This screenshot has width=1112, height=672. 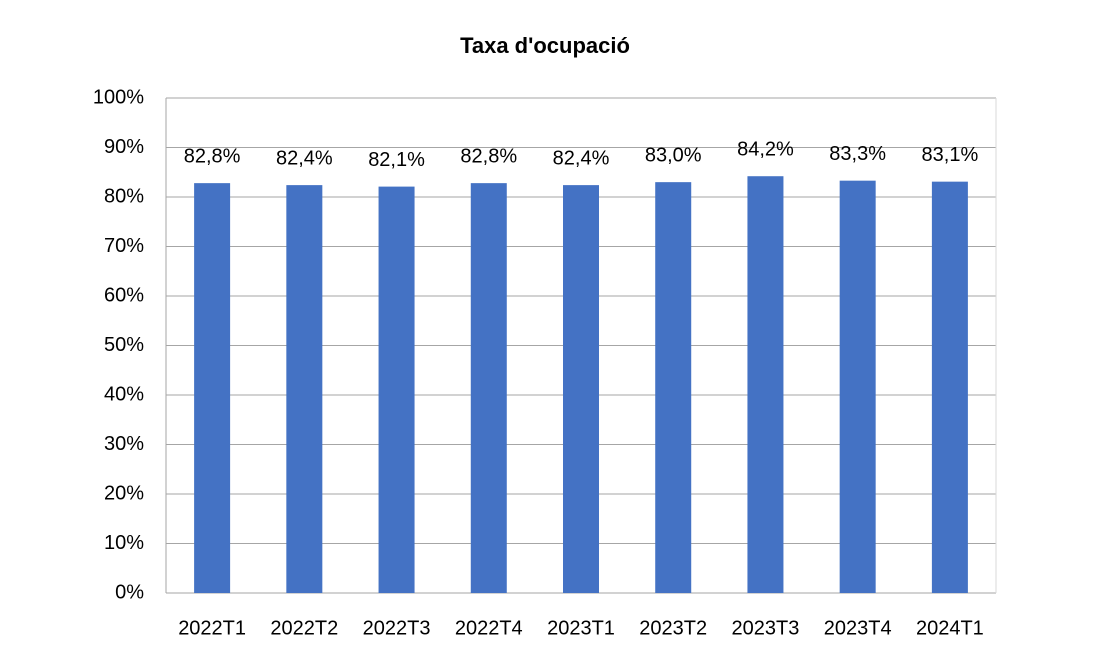 I want to click on y-tick-label: 50%, so click(x=124, y=345).